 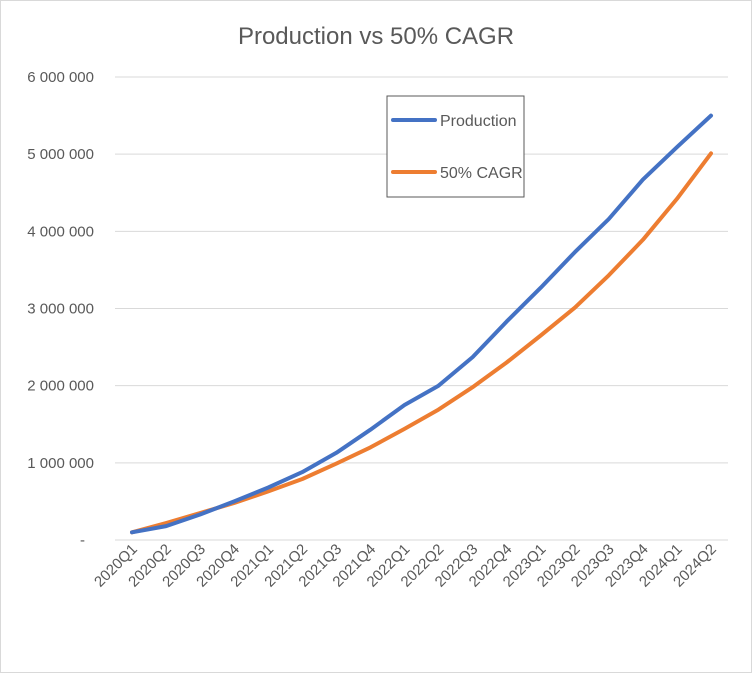 I want to click on legend: Production 50% CAGR, so click(x=455, y=146).